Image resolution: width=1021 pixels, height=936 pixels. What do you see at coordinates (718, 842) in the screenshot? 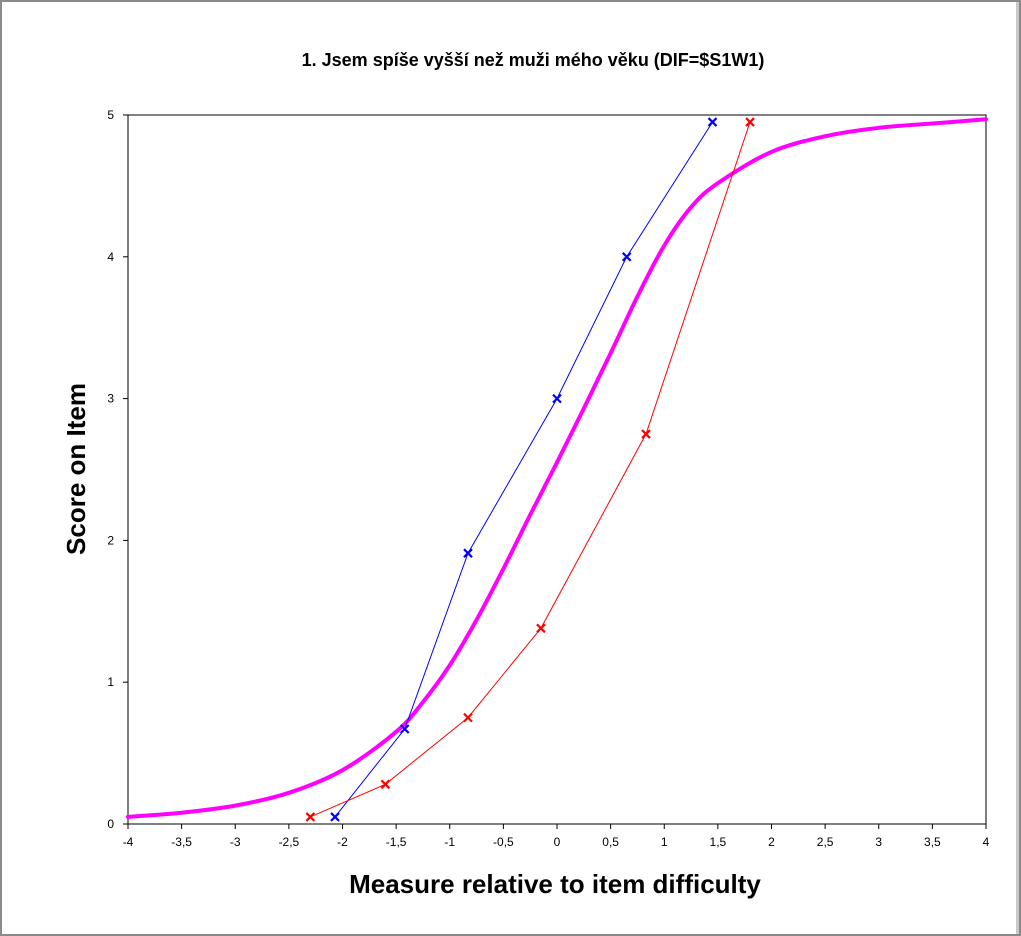
I see `x-tick-label: 1,5` at bounding box center [718, 842].